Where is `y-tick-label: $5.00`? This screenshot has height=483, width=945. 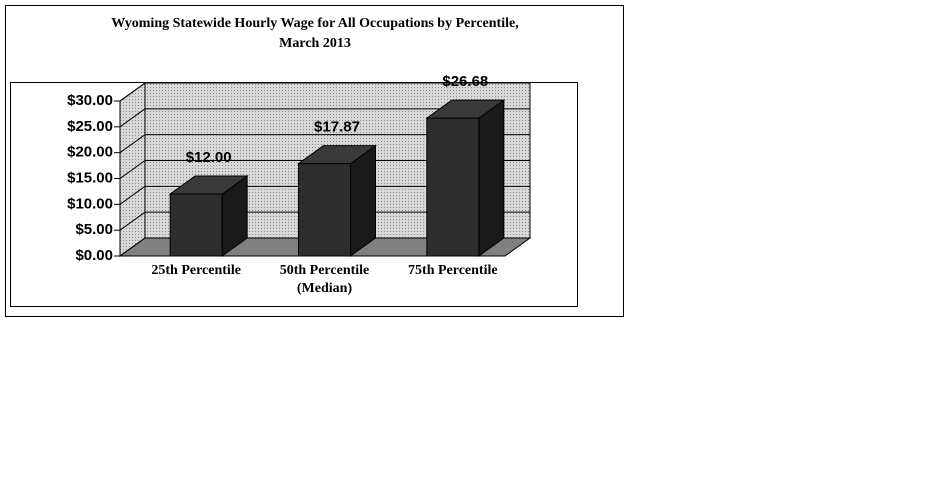
y-tick-label: $5.00 is located at coordinates (94, 229).